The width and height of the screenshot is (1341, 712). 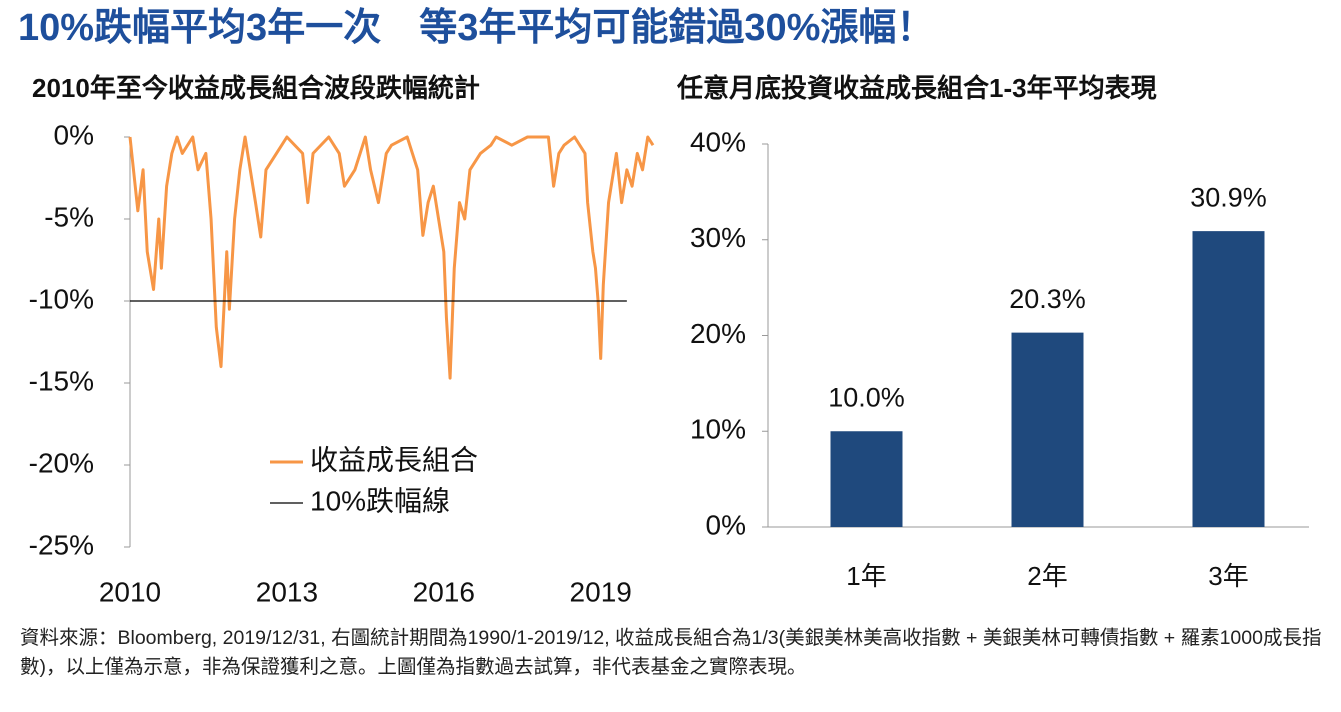 What do you see at coordinates (61, 544) in the screenshot?
I see `y-tick-label: -25%` at bounding box center [61, 544].